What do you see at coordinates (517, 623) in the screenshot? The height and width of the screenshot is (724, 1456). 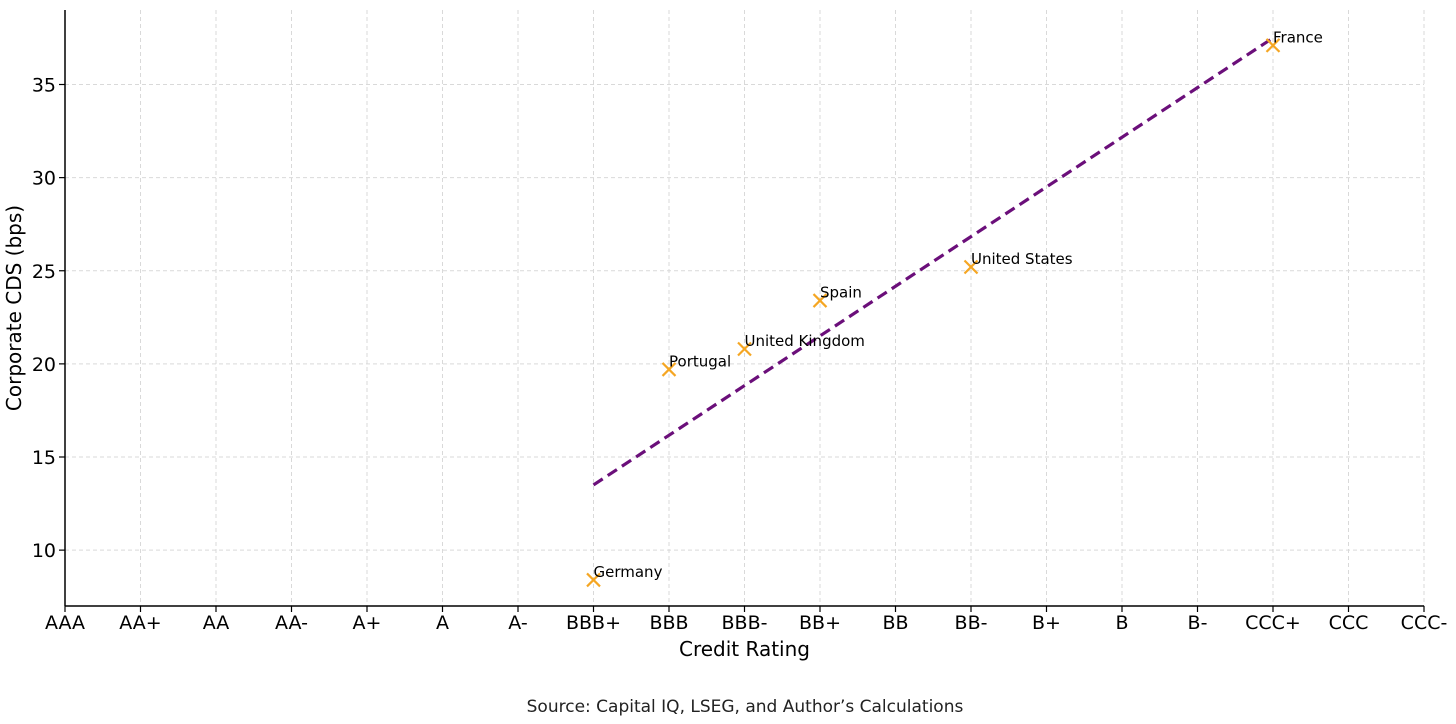 I see `x-tick-label: A-` at bounding box center [517, 623].